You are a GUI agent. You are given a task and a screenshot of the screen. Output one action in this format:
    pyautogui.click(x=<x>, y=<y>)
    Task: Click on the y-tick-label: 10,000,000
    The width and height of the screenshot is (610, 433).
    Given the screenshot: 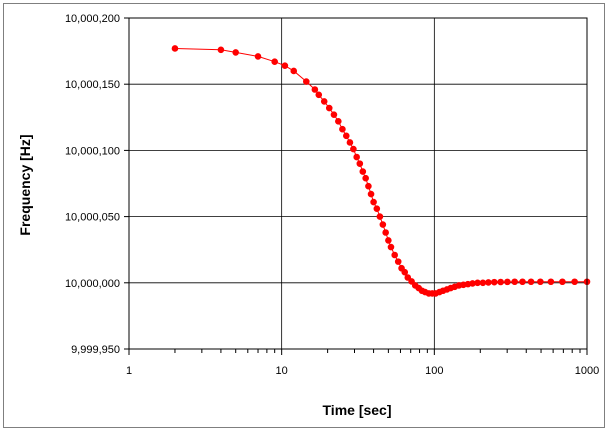 What is the action you would take?
    pyautogui.click(x=92, y=284)
    